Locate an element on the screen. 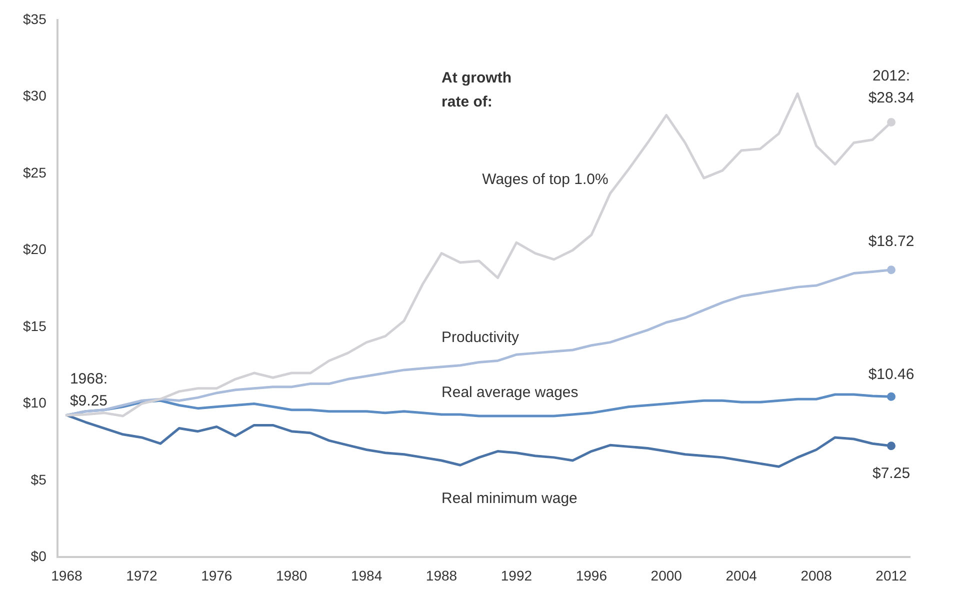 This screenshot has width=960, height=598. x-tick-label: 1996 is located at coordinates (592, 575).